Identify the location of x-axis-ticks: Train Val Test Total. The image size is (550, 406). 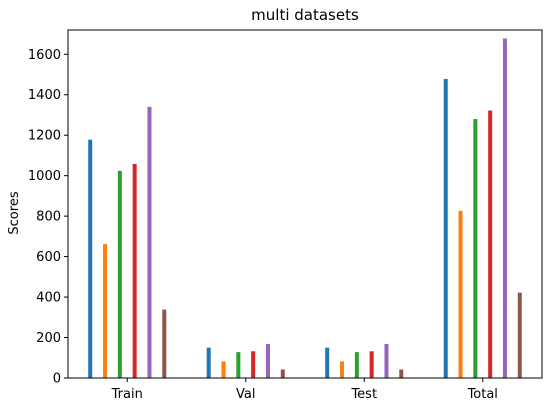
(304, 390).